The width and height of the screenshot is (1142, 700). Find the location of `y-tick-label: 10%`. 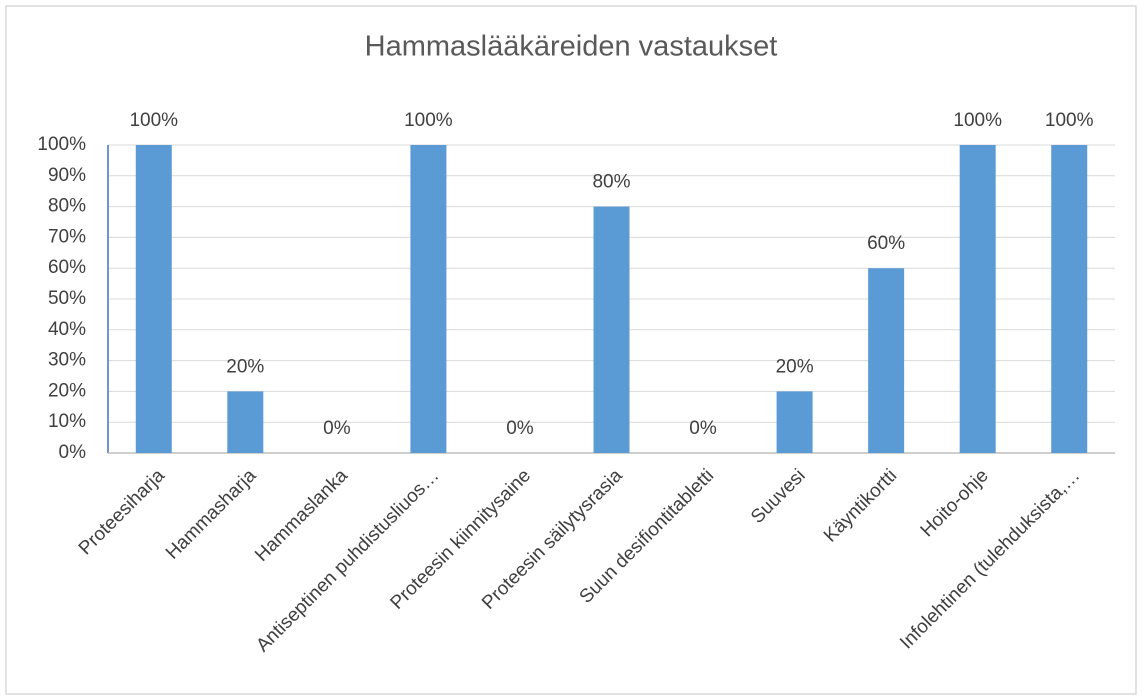

y-tick-label: 10% is located at coordinates (67, 421).